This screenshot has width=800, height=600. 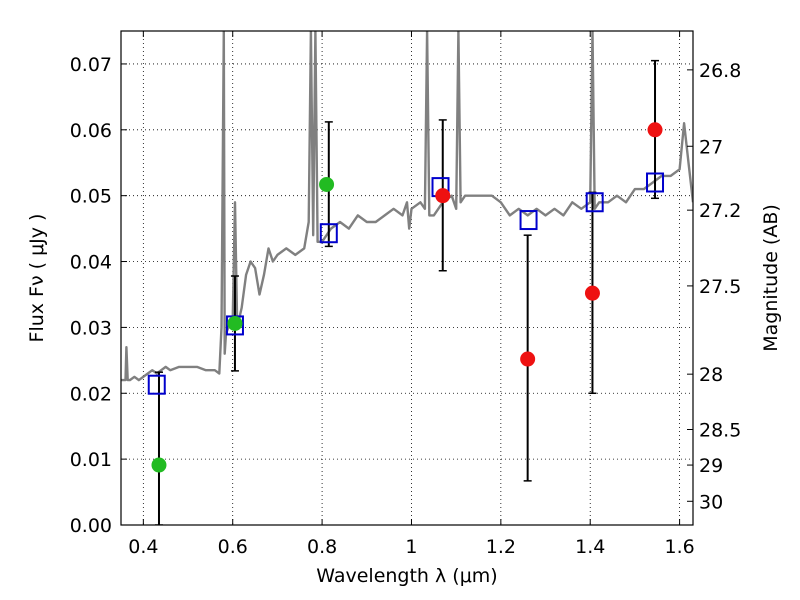 I want to click on y-tick-label: 0.03, so click(x=91, y=328).